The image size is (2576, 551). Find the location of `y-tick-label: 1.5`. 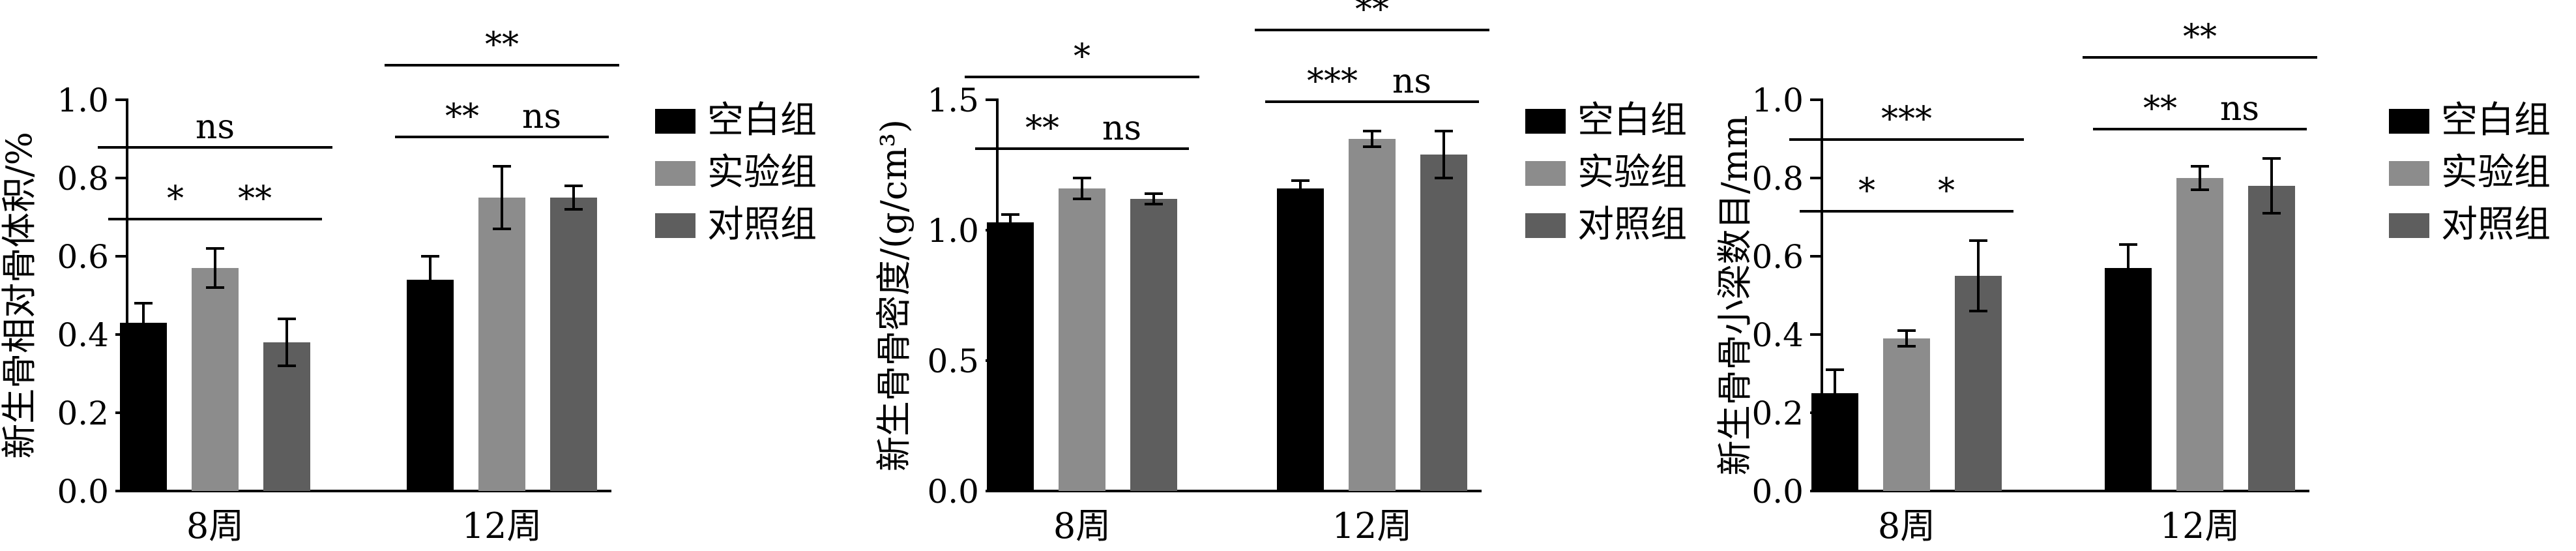

y-tick-label: 1.5 is located at coordinates (953, 100).